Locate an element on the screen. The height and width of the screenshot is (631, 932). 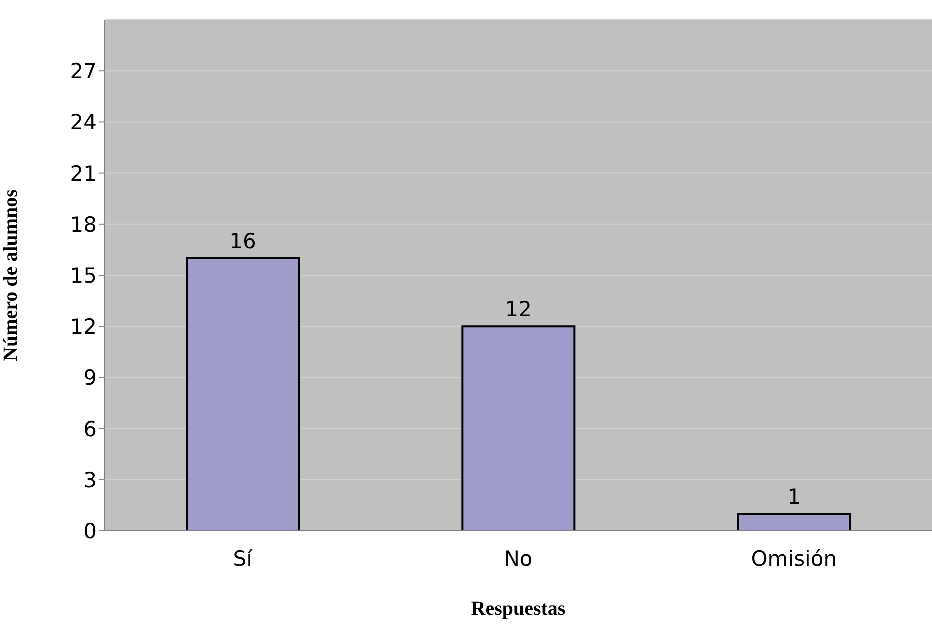
x-tick-label: Omisión is located at coordinates (794, 558).